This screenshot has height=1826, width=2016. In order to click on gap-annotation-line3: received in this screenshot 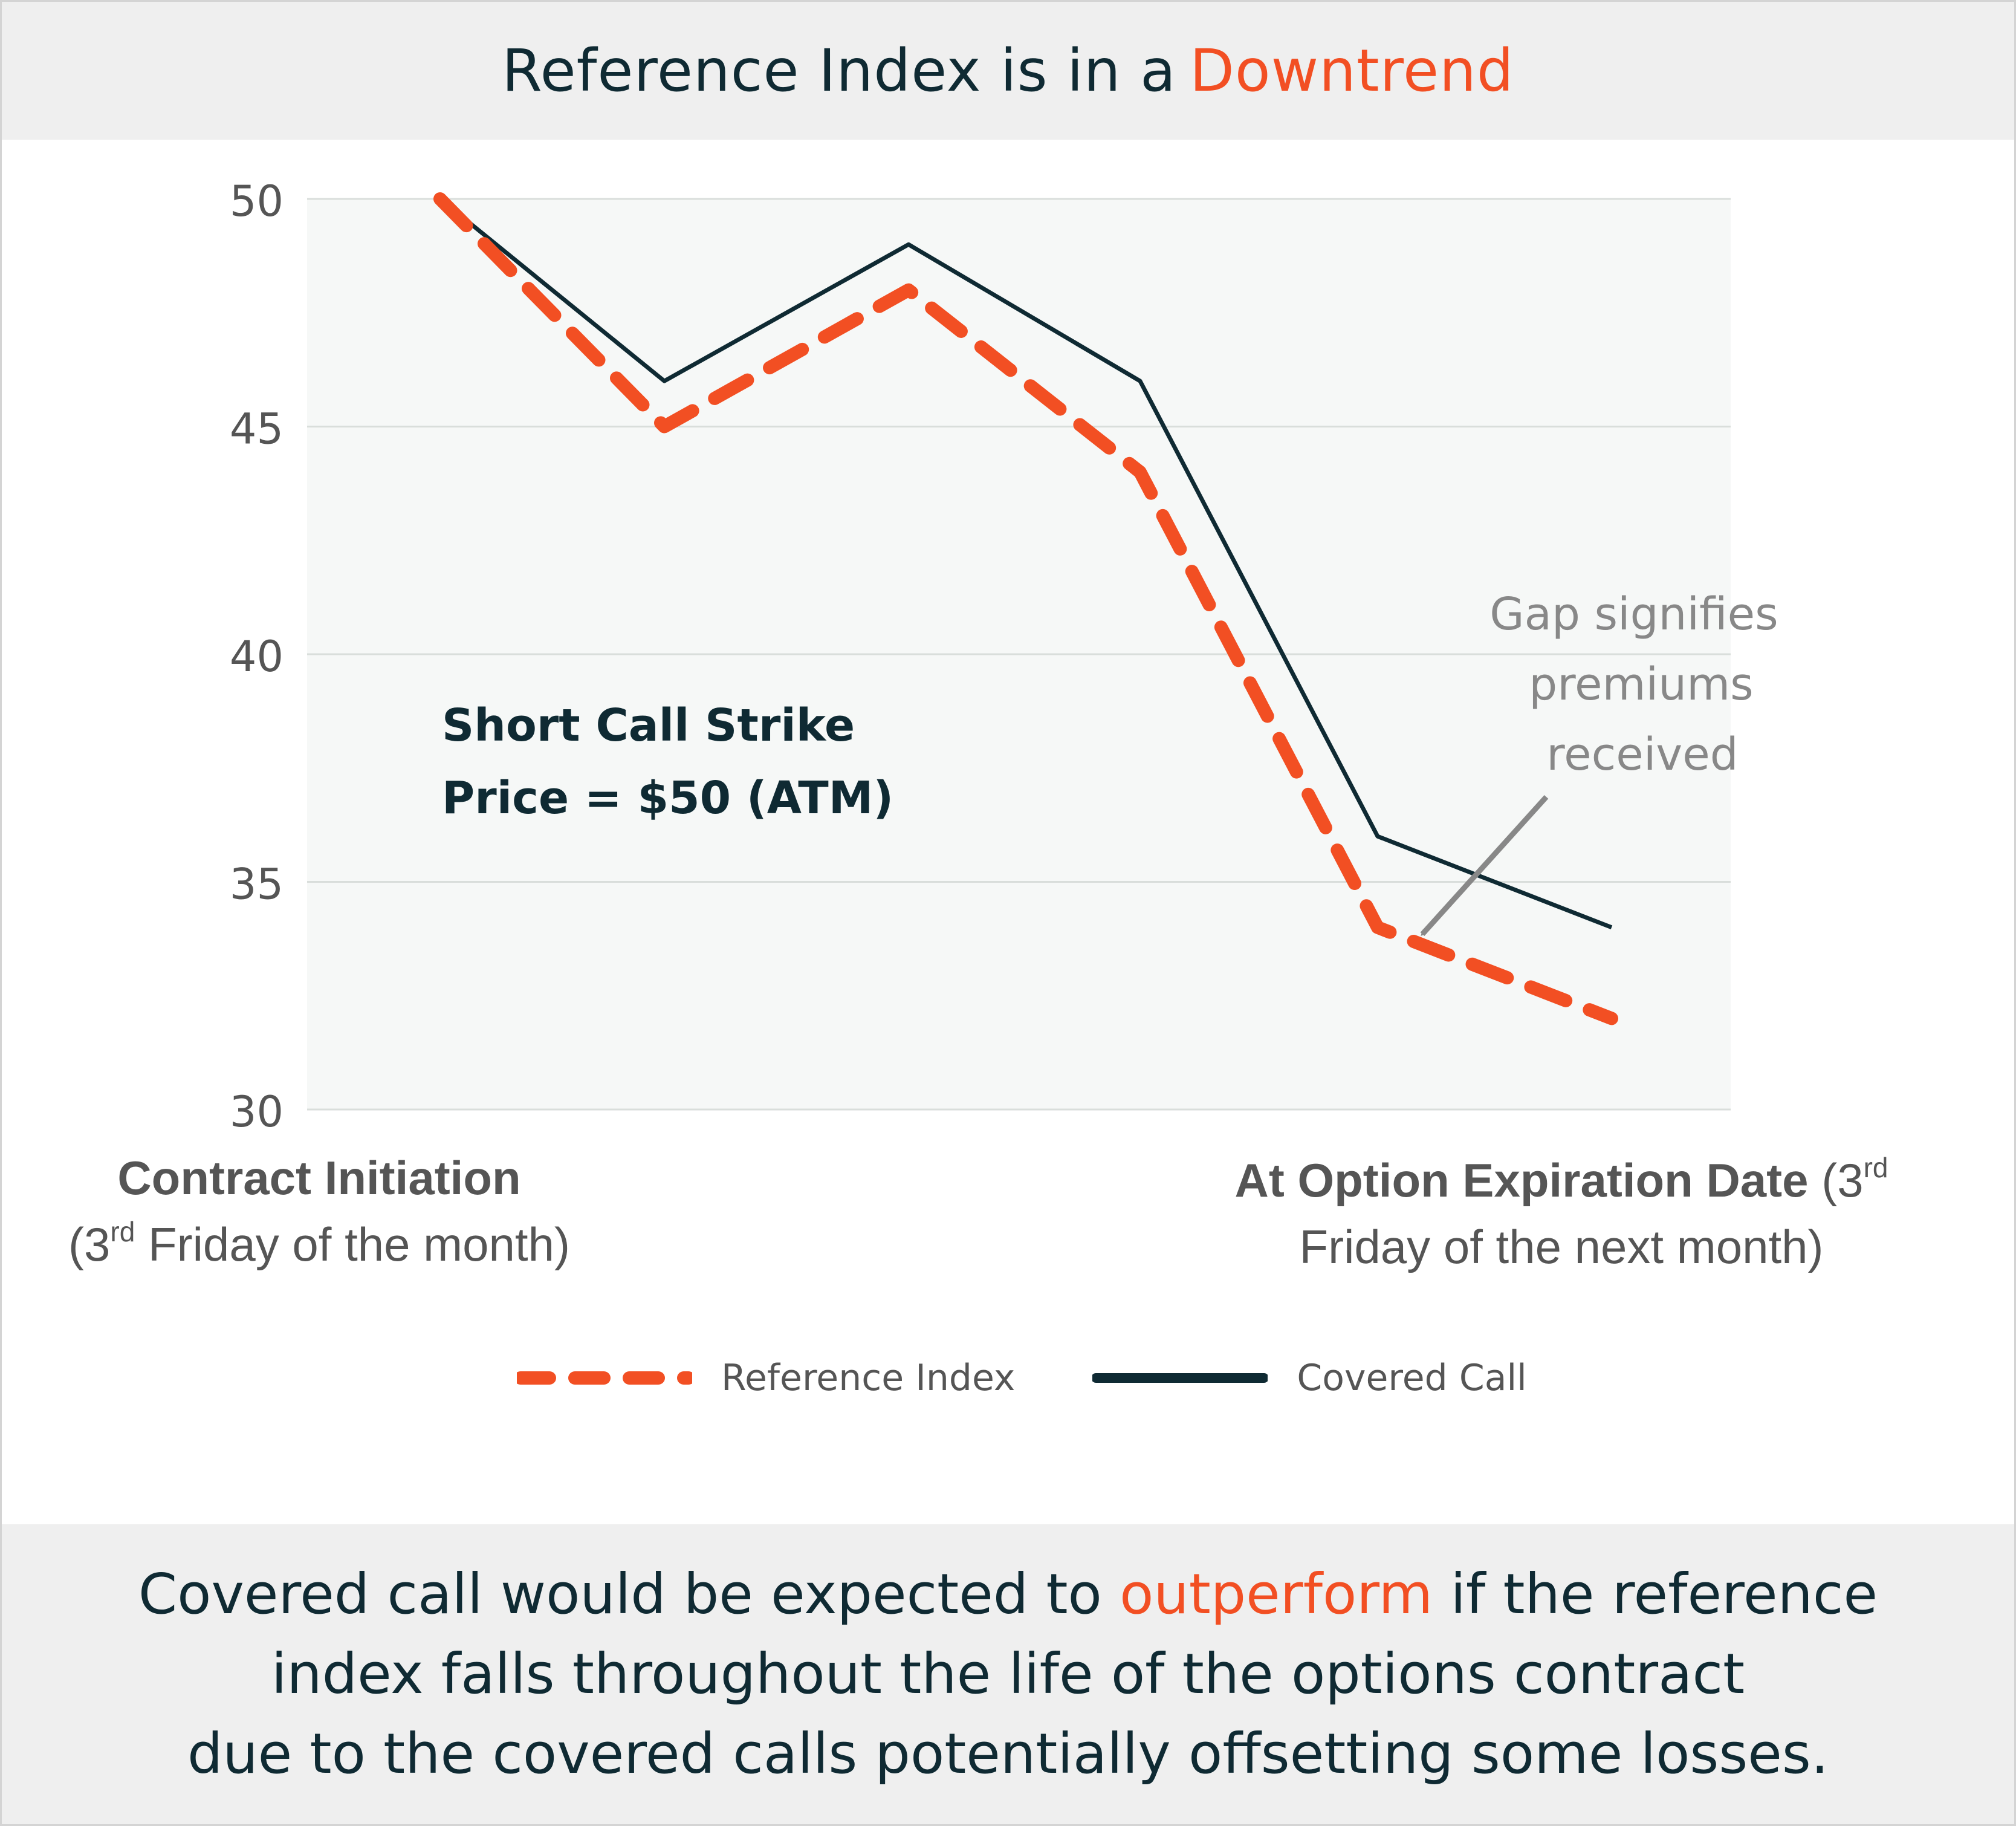, I will do `click(1642, 755)`.